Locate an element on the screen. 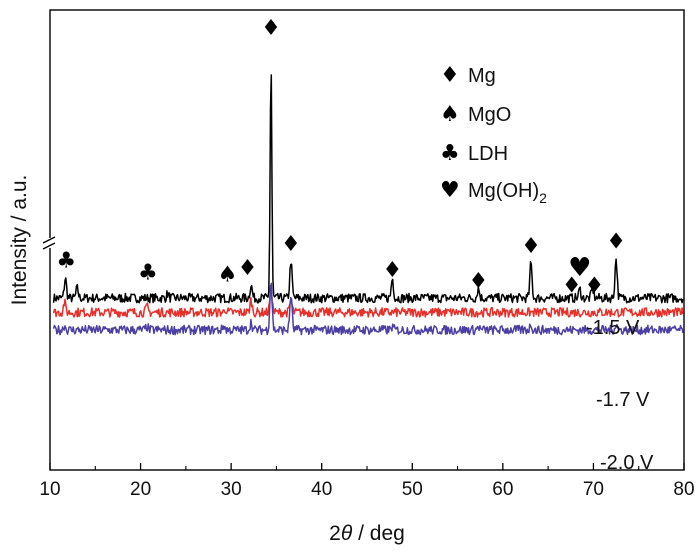 The image size is (700, 551). phase-marker-mgoh2-icon: ♥ is located at coordinates (579, 268).